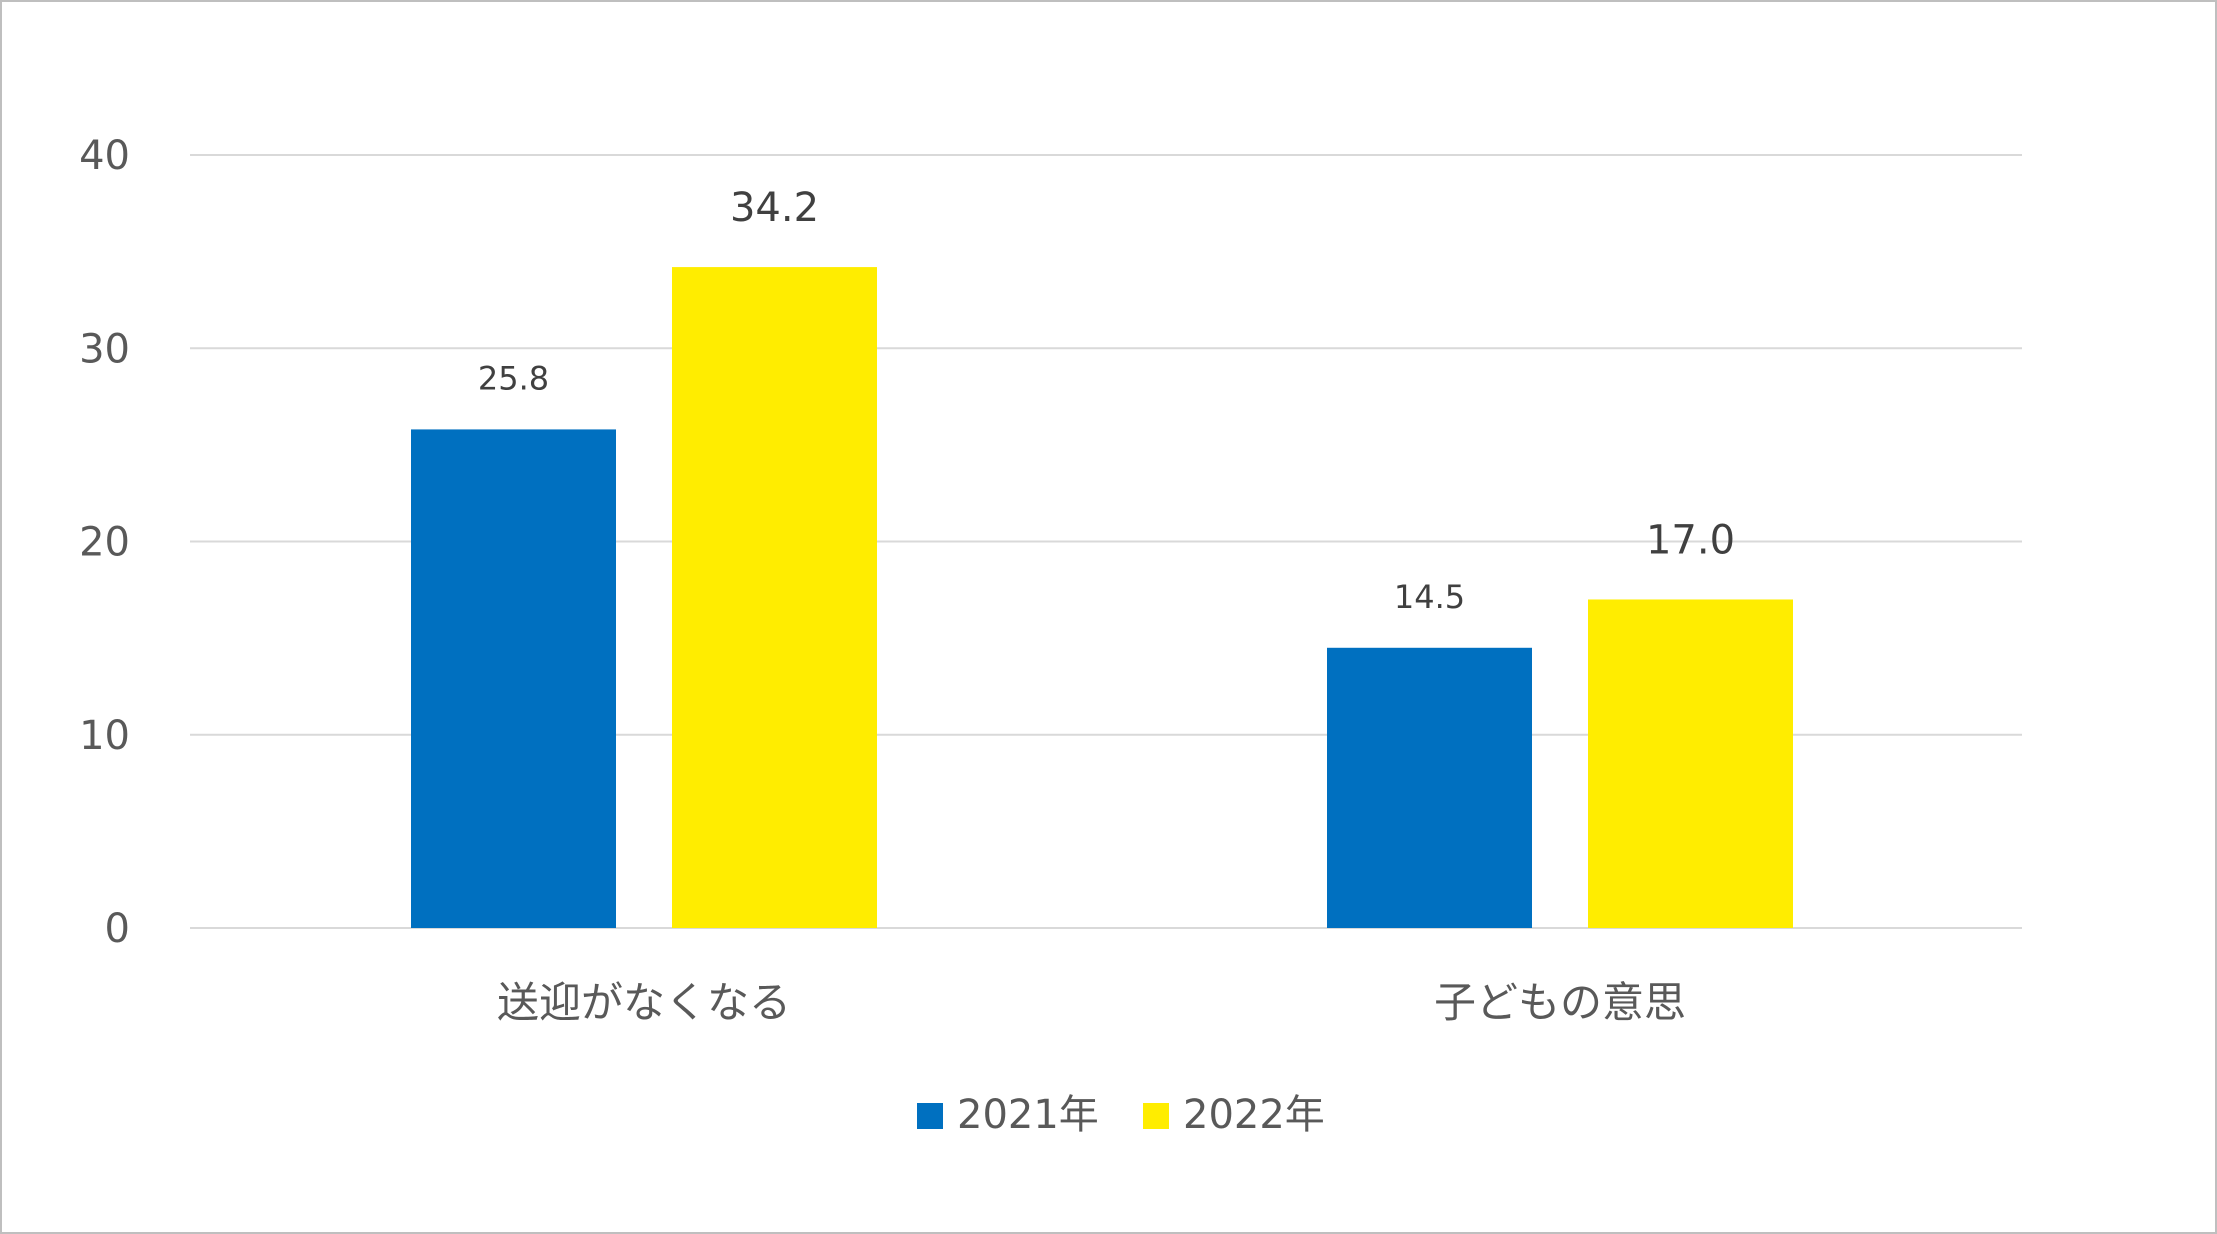 The width and height of the screenshot is (2217, 1234). What do you see at coordinates (1560, 1002) in the screenshot?
I see `x-category-label: 子どもの意思` at bounding box center [1560, 1002].